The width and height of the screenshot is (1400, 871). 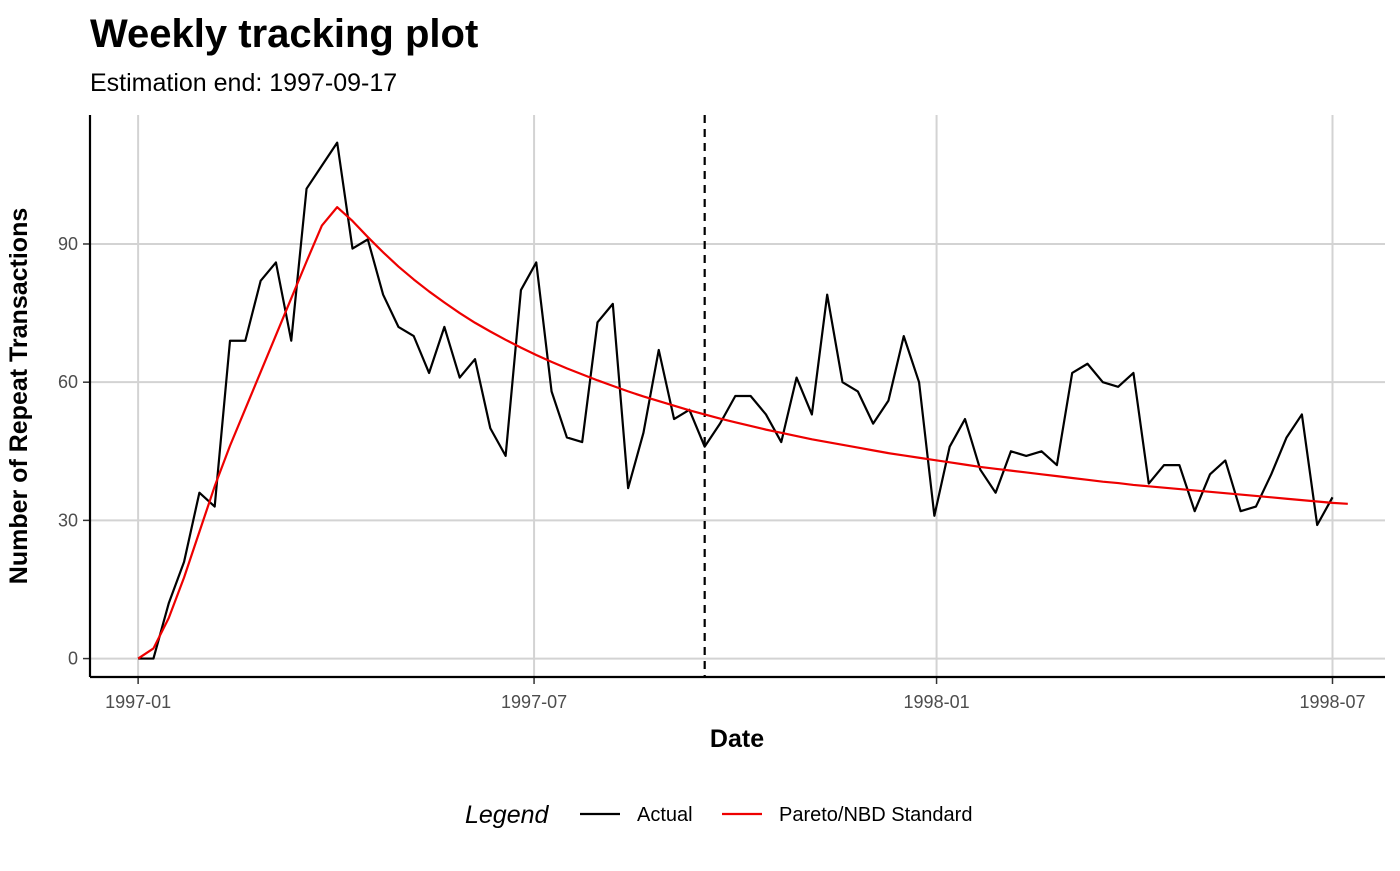 What do you see at coordinates (1332, 702) in the screenshot?
I see `x-tick-label: 1998-07` at bounding box center [1332, 702].